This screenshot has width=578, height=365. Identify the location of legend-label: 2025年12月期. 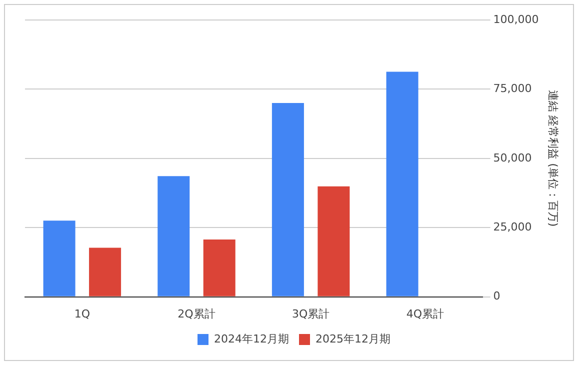
(353, 339).